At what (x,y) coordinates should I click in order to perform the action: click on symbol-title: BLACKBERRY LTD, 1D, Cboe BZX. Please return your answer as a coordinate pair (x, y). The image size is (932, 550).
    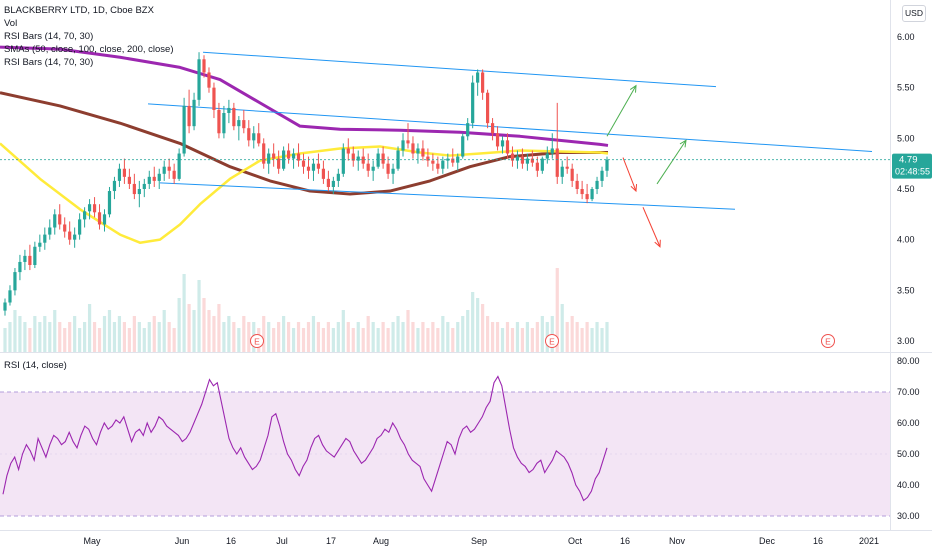
    Looking at the image, I should click on (79, 10).